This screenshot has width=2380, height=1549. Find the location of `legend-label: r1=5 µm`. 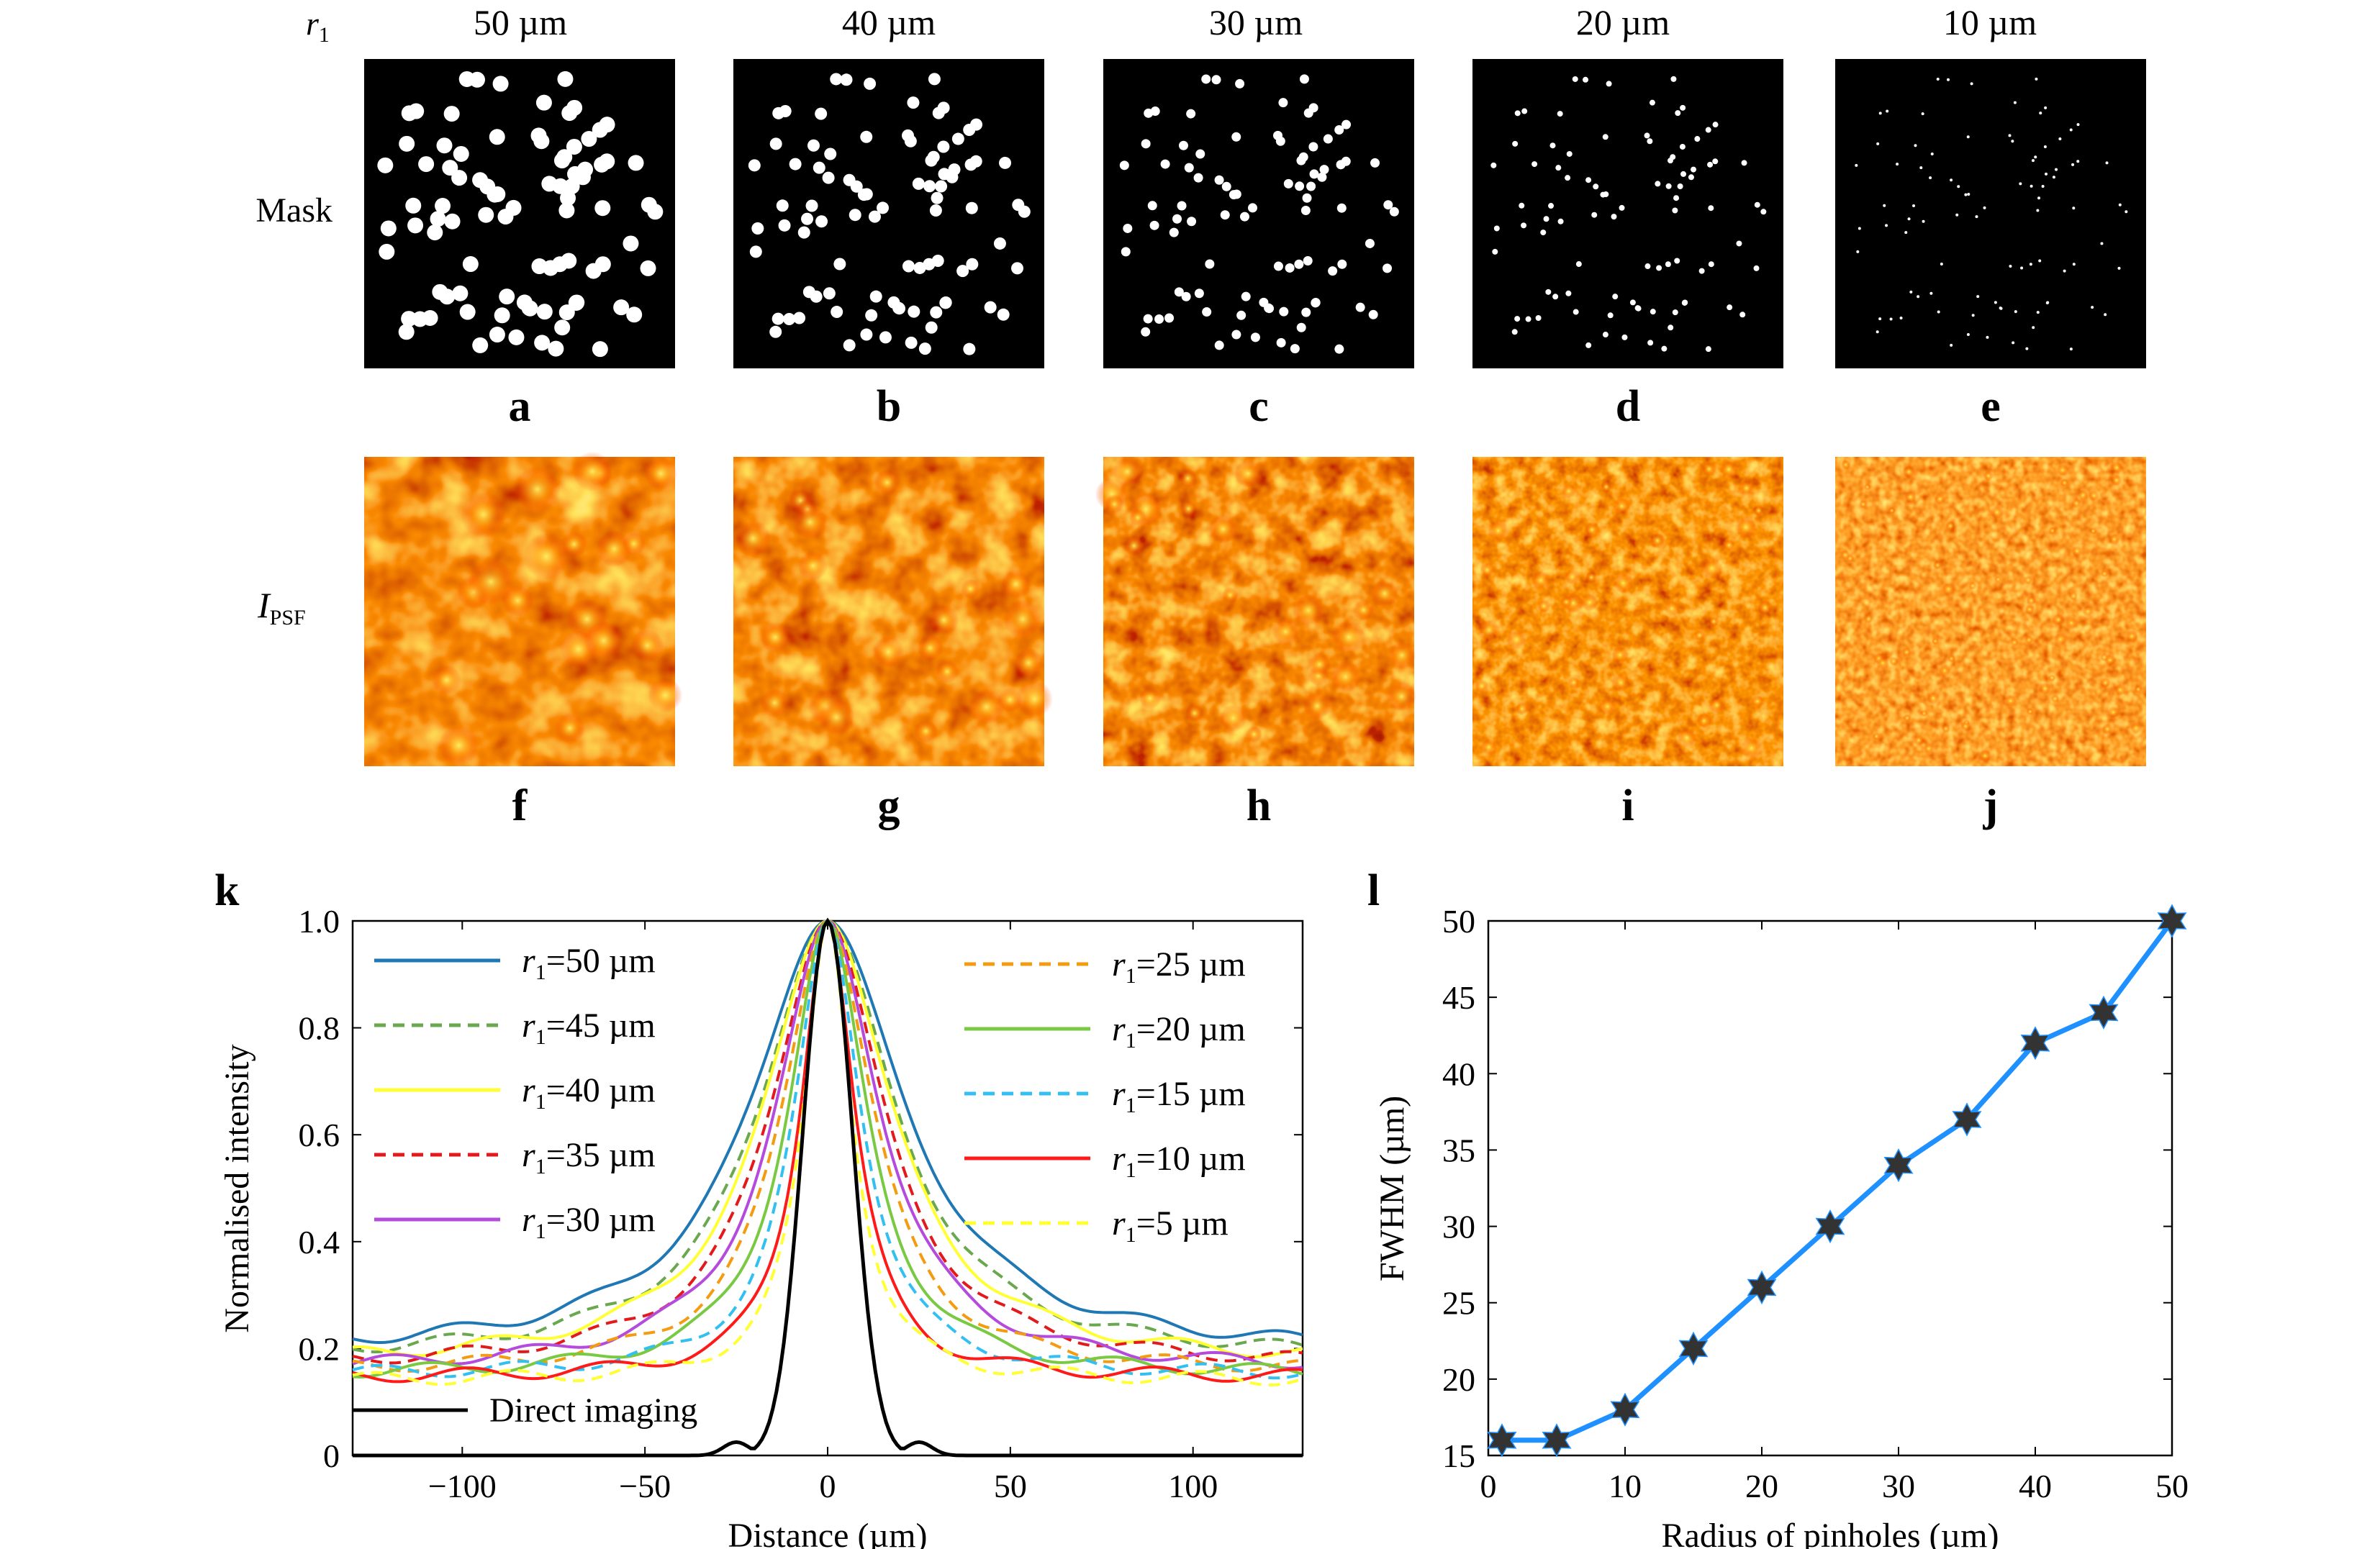

legend-label: r1=5 µm is located at coordinates (1170, 1225).